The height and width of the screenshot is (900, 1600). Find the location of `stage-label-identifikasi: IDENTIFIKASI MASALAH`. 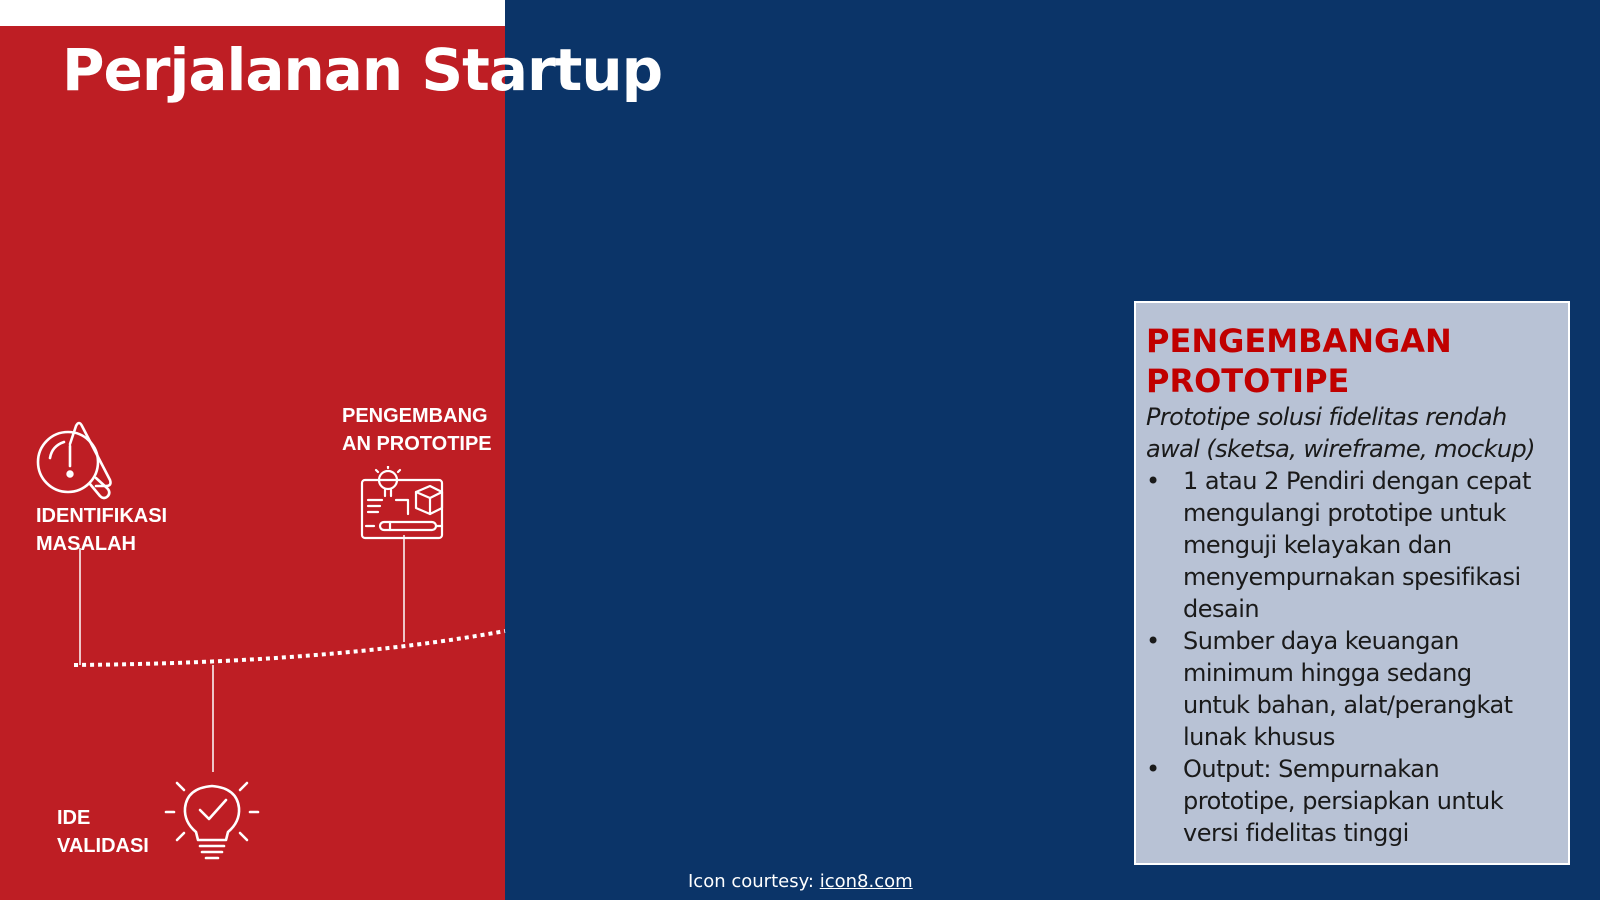

stage-label-identifikasi: IDENTIFIKASI MASALAH is located at coordinates (111, 530).